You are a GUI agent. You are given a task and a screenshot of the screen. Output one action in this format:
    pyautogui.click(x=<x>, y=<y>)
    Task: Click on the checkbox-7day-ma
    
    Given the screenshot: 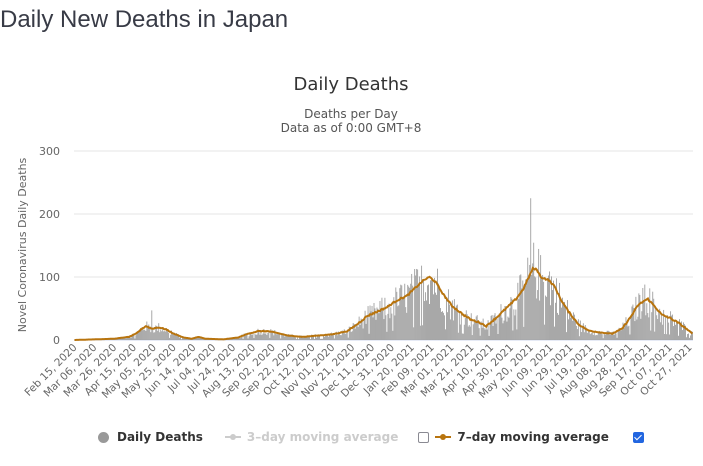 What is the action you would take?
    pyautogui.click(x=638, y=437)
    